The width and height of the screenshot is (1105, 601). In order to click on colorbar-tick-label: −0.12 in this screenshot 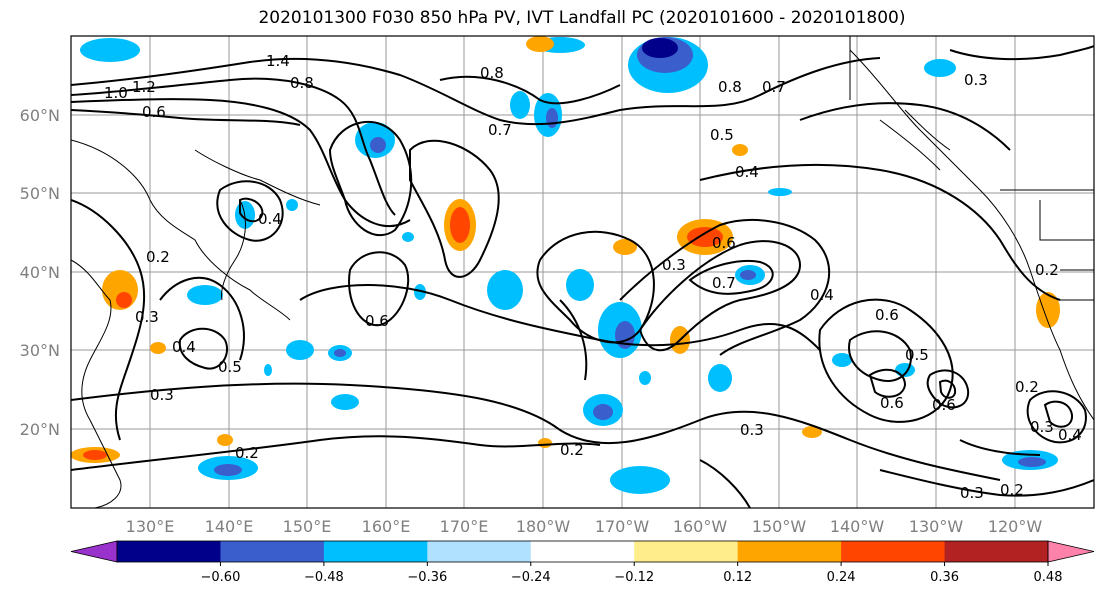, I will do `click(634, 577)`.